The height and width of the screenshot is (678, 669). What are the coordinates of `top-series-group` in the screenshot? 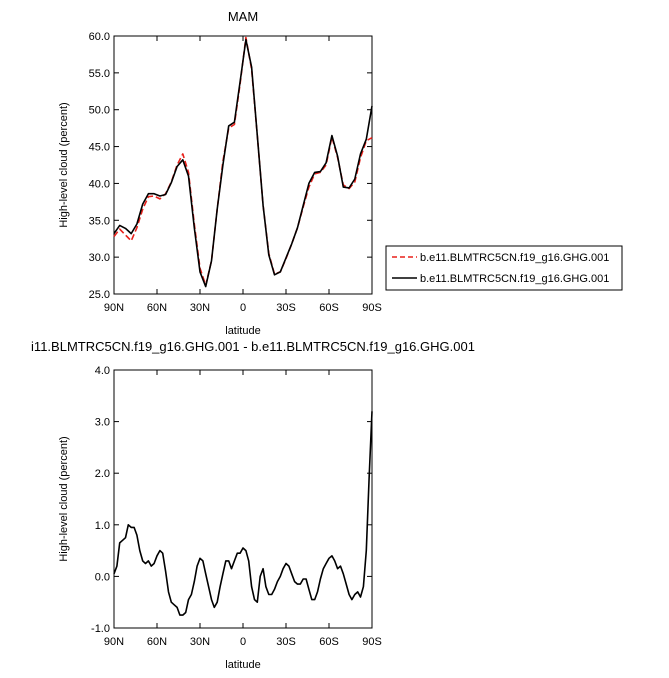 It's located at (243, 162).